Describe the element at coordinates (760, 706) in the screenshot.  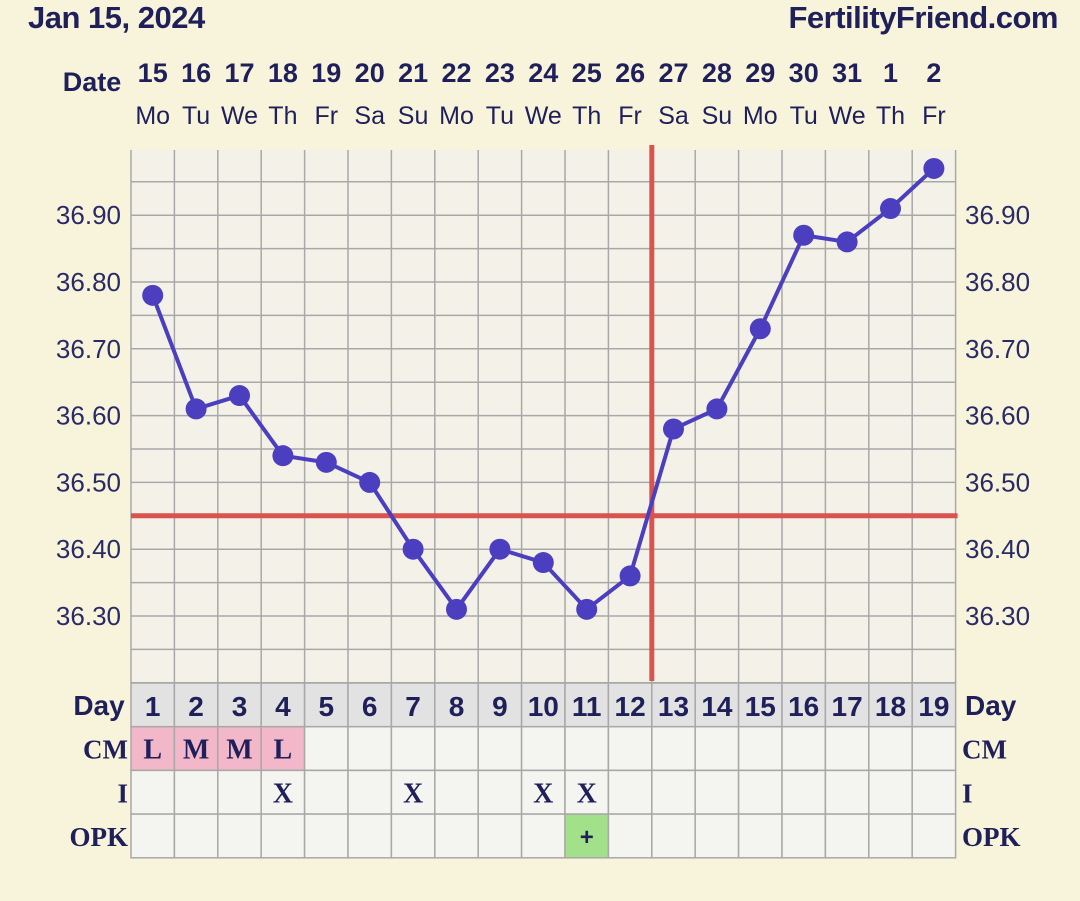
I see `day-number: 15` at that location.